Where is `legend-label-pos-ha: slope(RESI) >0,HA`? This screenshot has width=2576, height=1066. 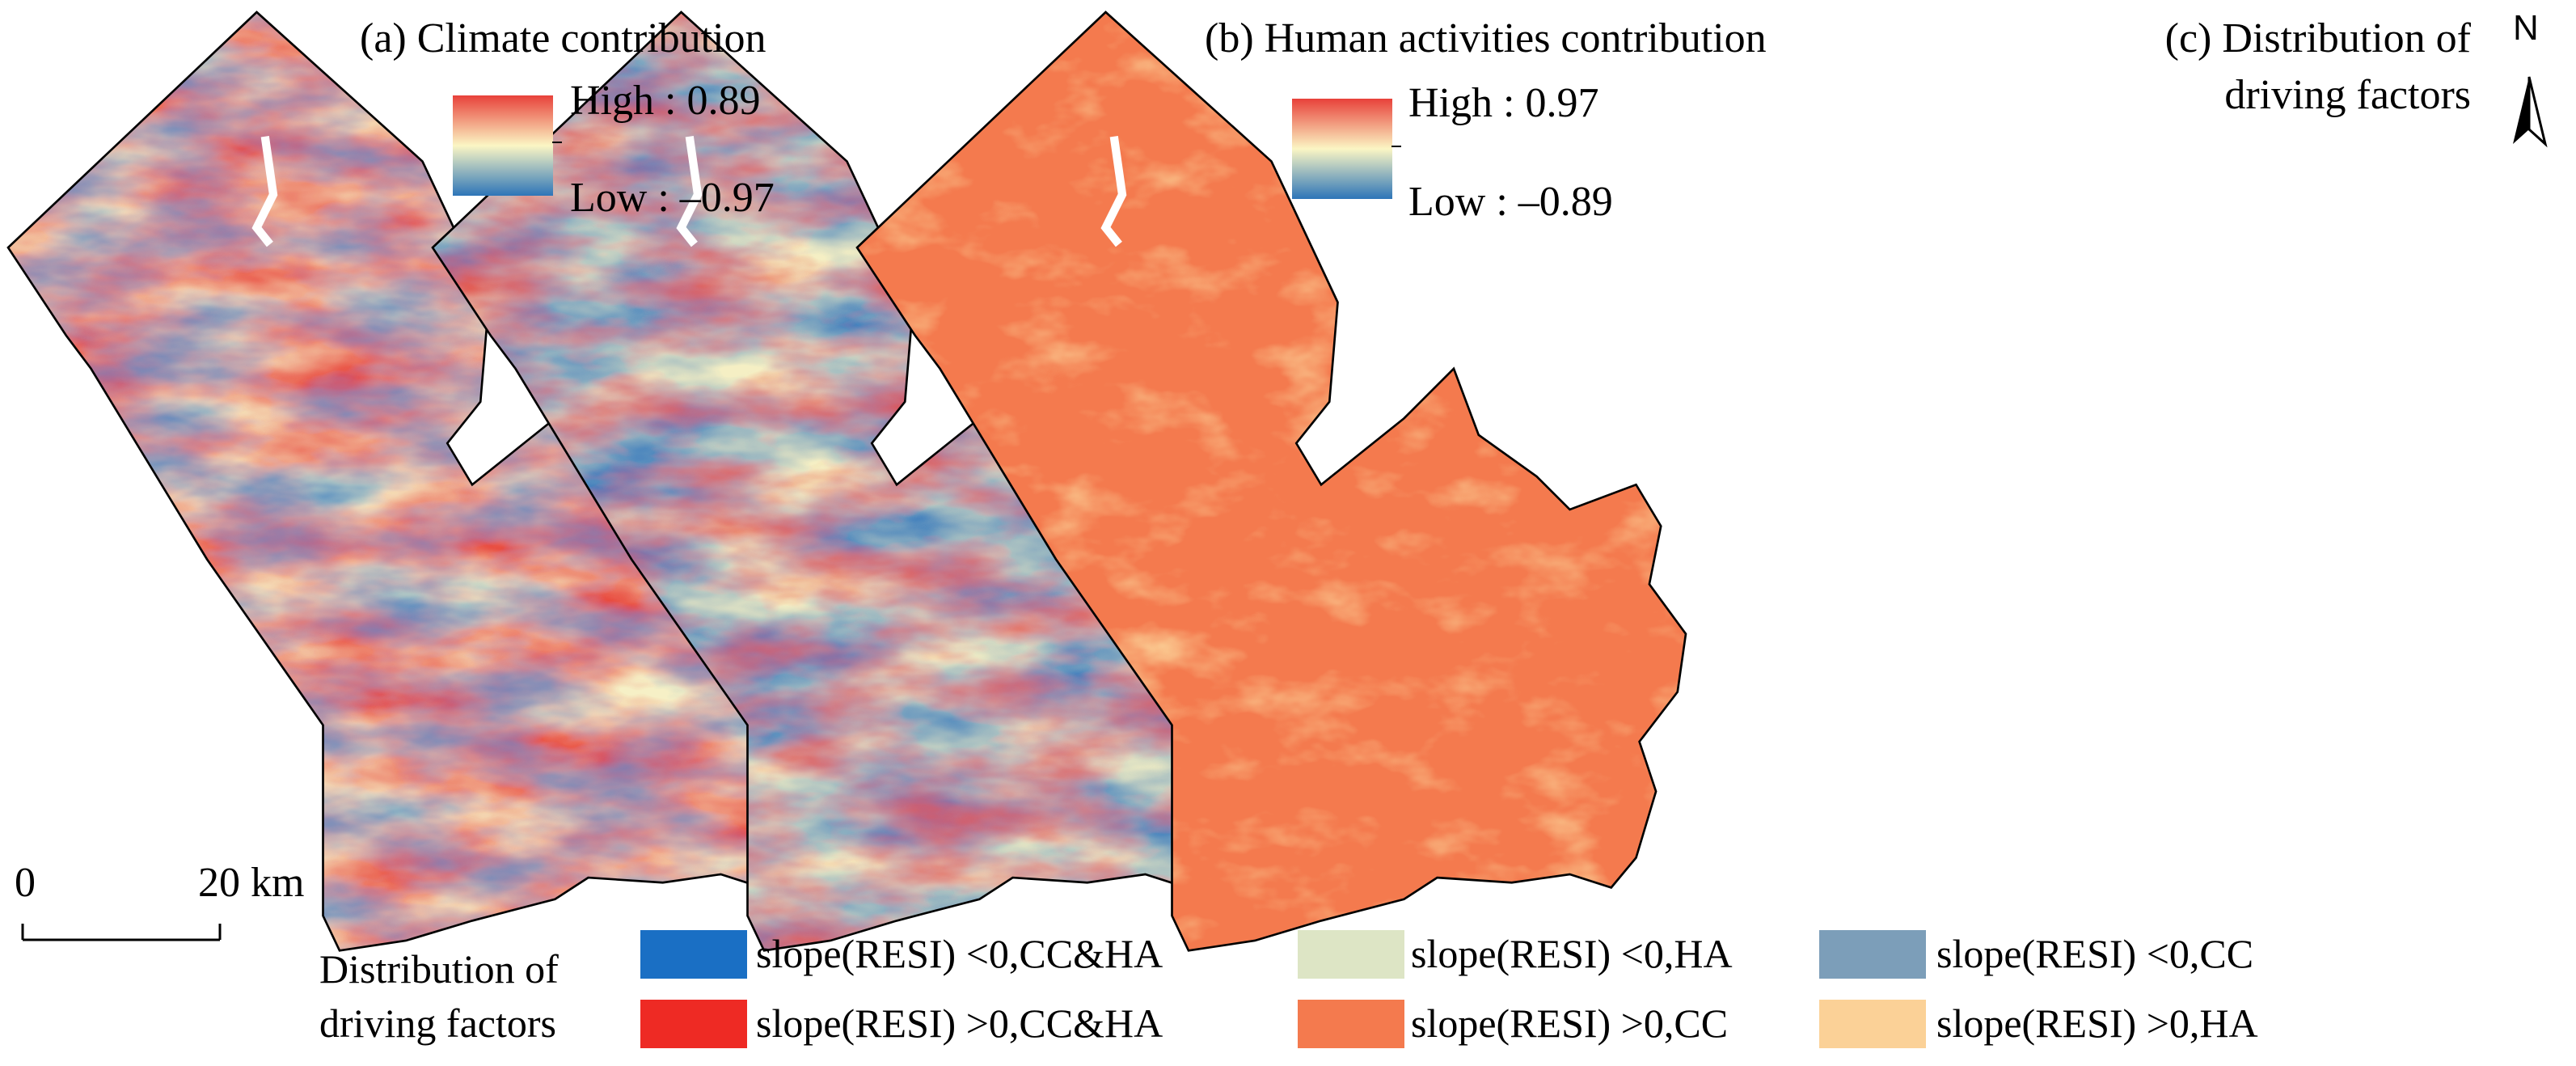 legend-label-pos-ha: slope(RESI) >0,HA is located at coordinates (2097, 1023).